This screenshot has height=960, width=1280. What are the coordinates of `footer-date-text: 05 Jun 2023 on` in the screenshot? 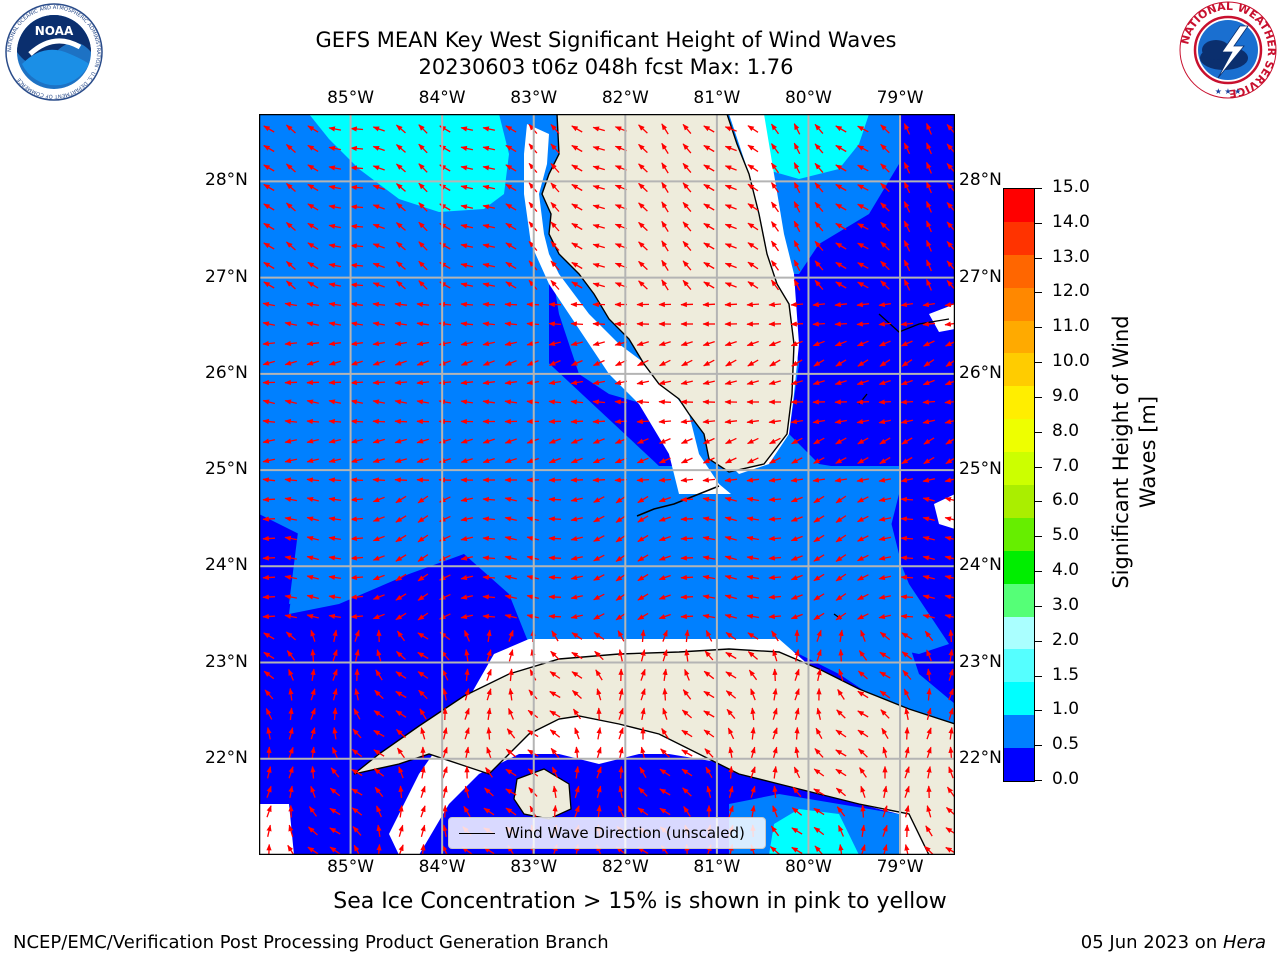 It's located at (1151, 942).